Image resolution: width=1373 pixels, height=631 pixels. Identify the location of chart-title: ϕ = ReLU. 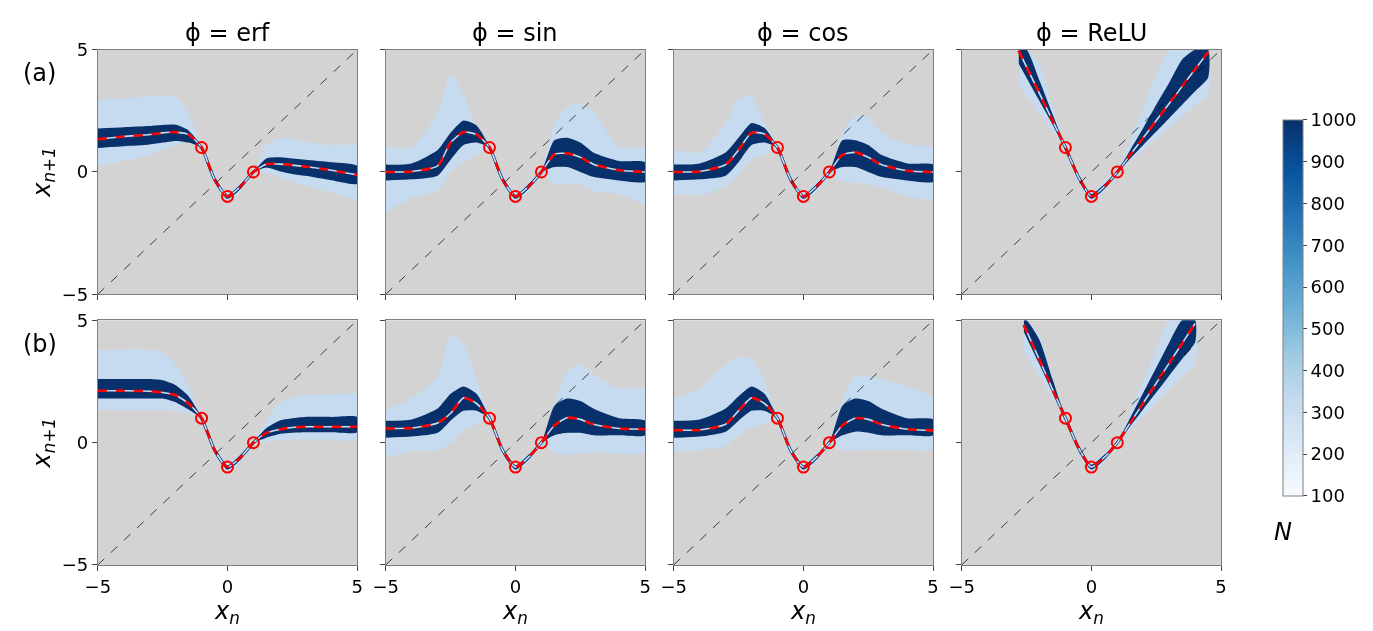
(1092, 33).